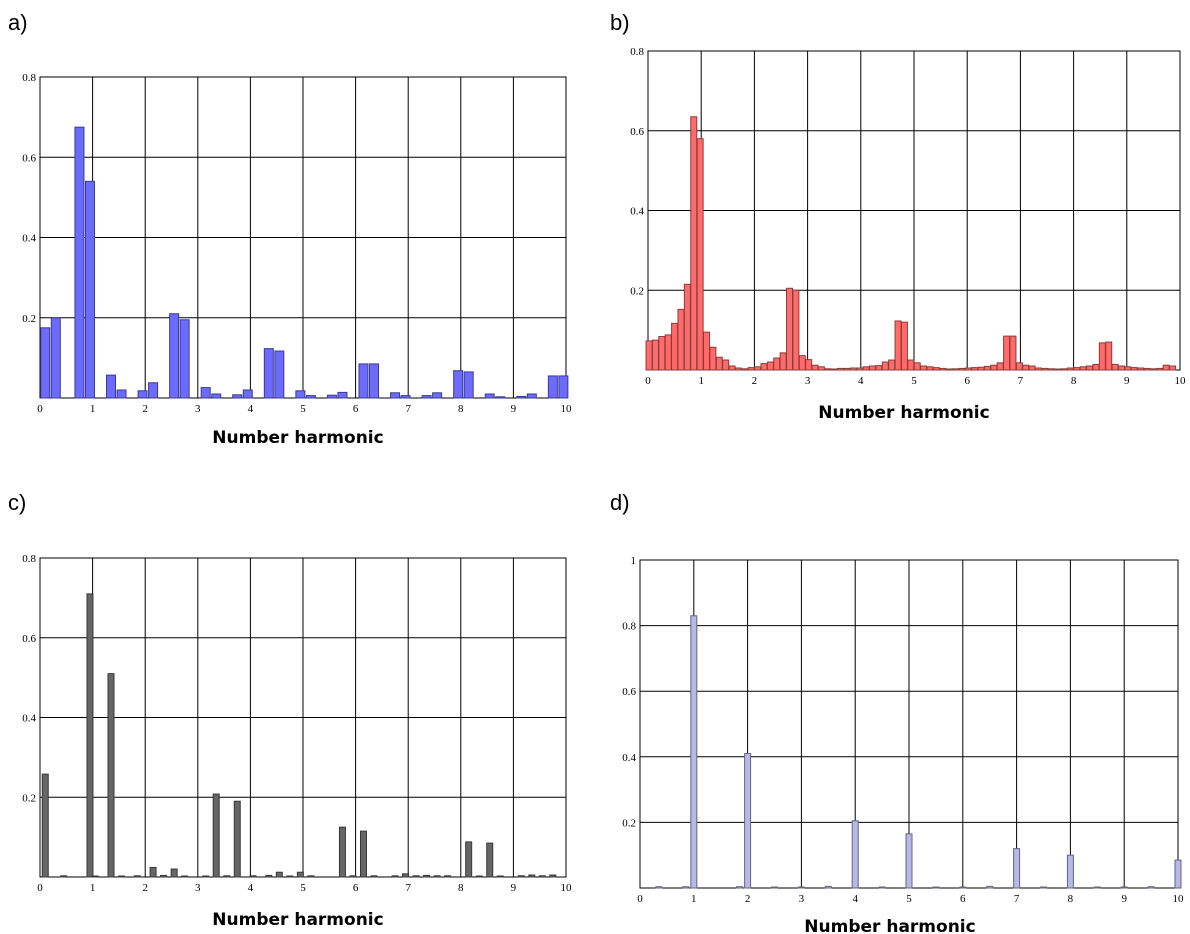 The height and width of the screenshot is (934, 1190). I want to click on y-tick-label: 0.8, so click(637, 52).